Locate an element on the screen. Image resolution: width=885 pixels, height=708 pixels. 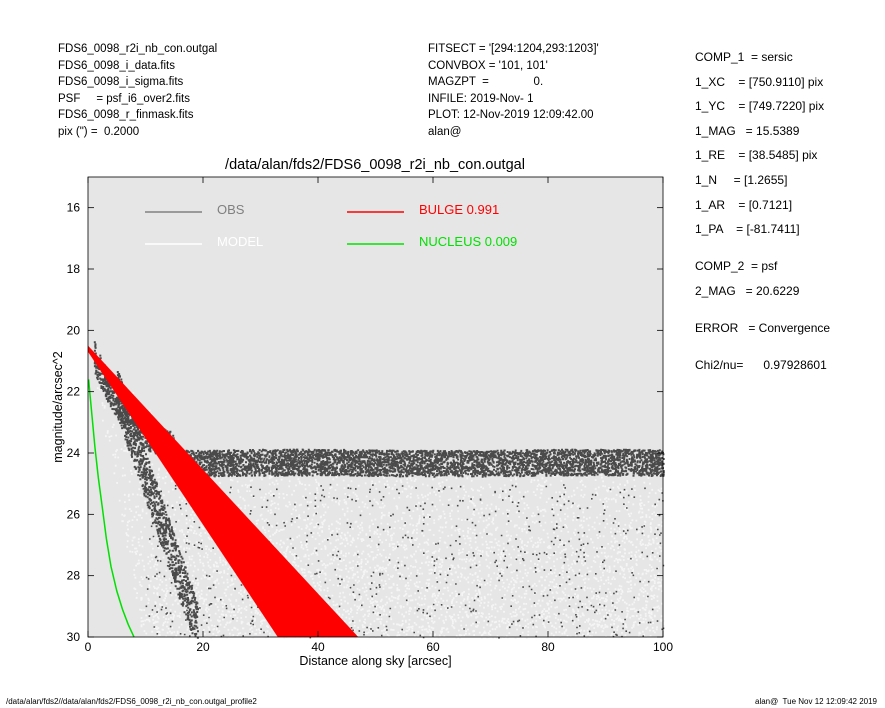
x-tick-label: 80 is located at coordinates (548, 647).